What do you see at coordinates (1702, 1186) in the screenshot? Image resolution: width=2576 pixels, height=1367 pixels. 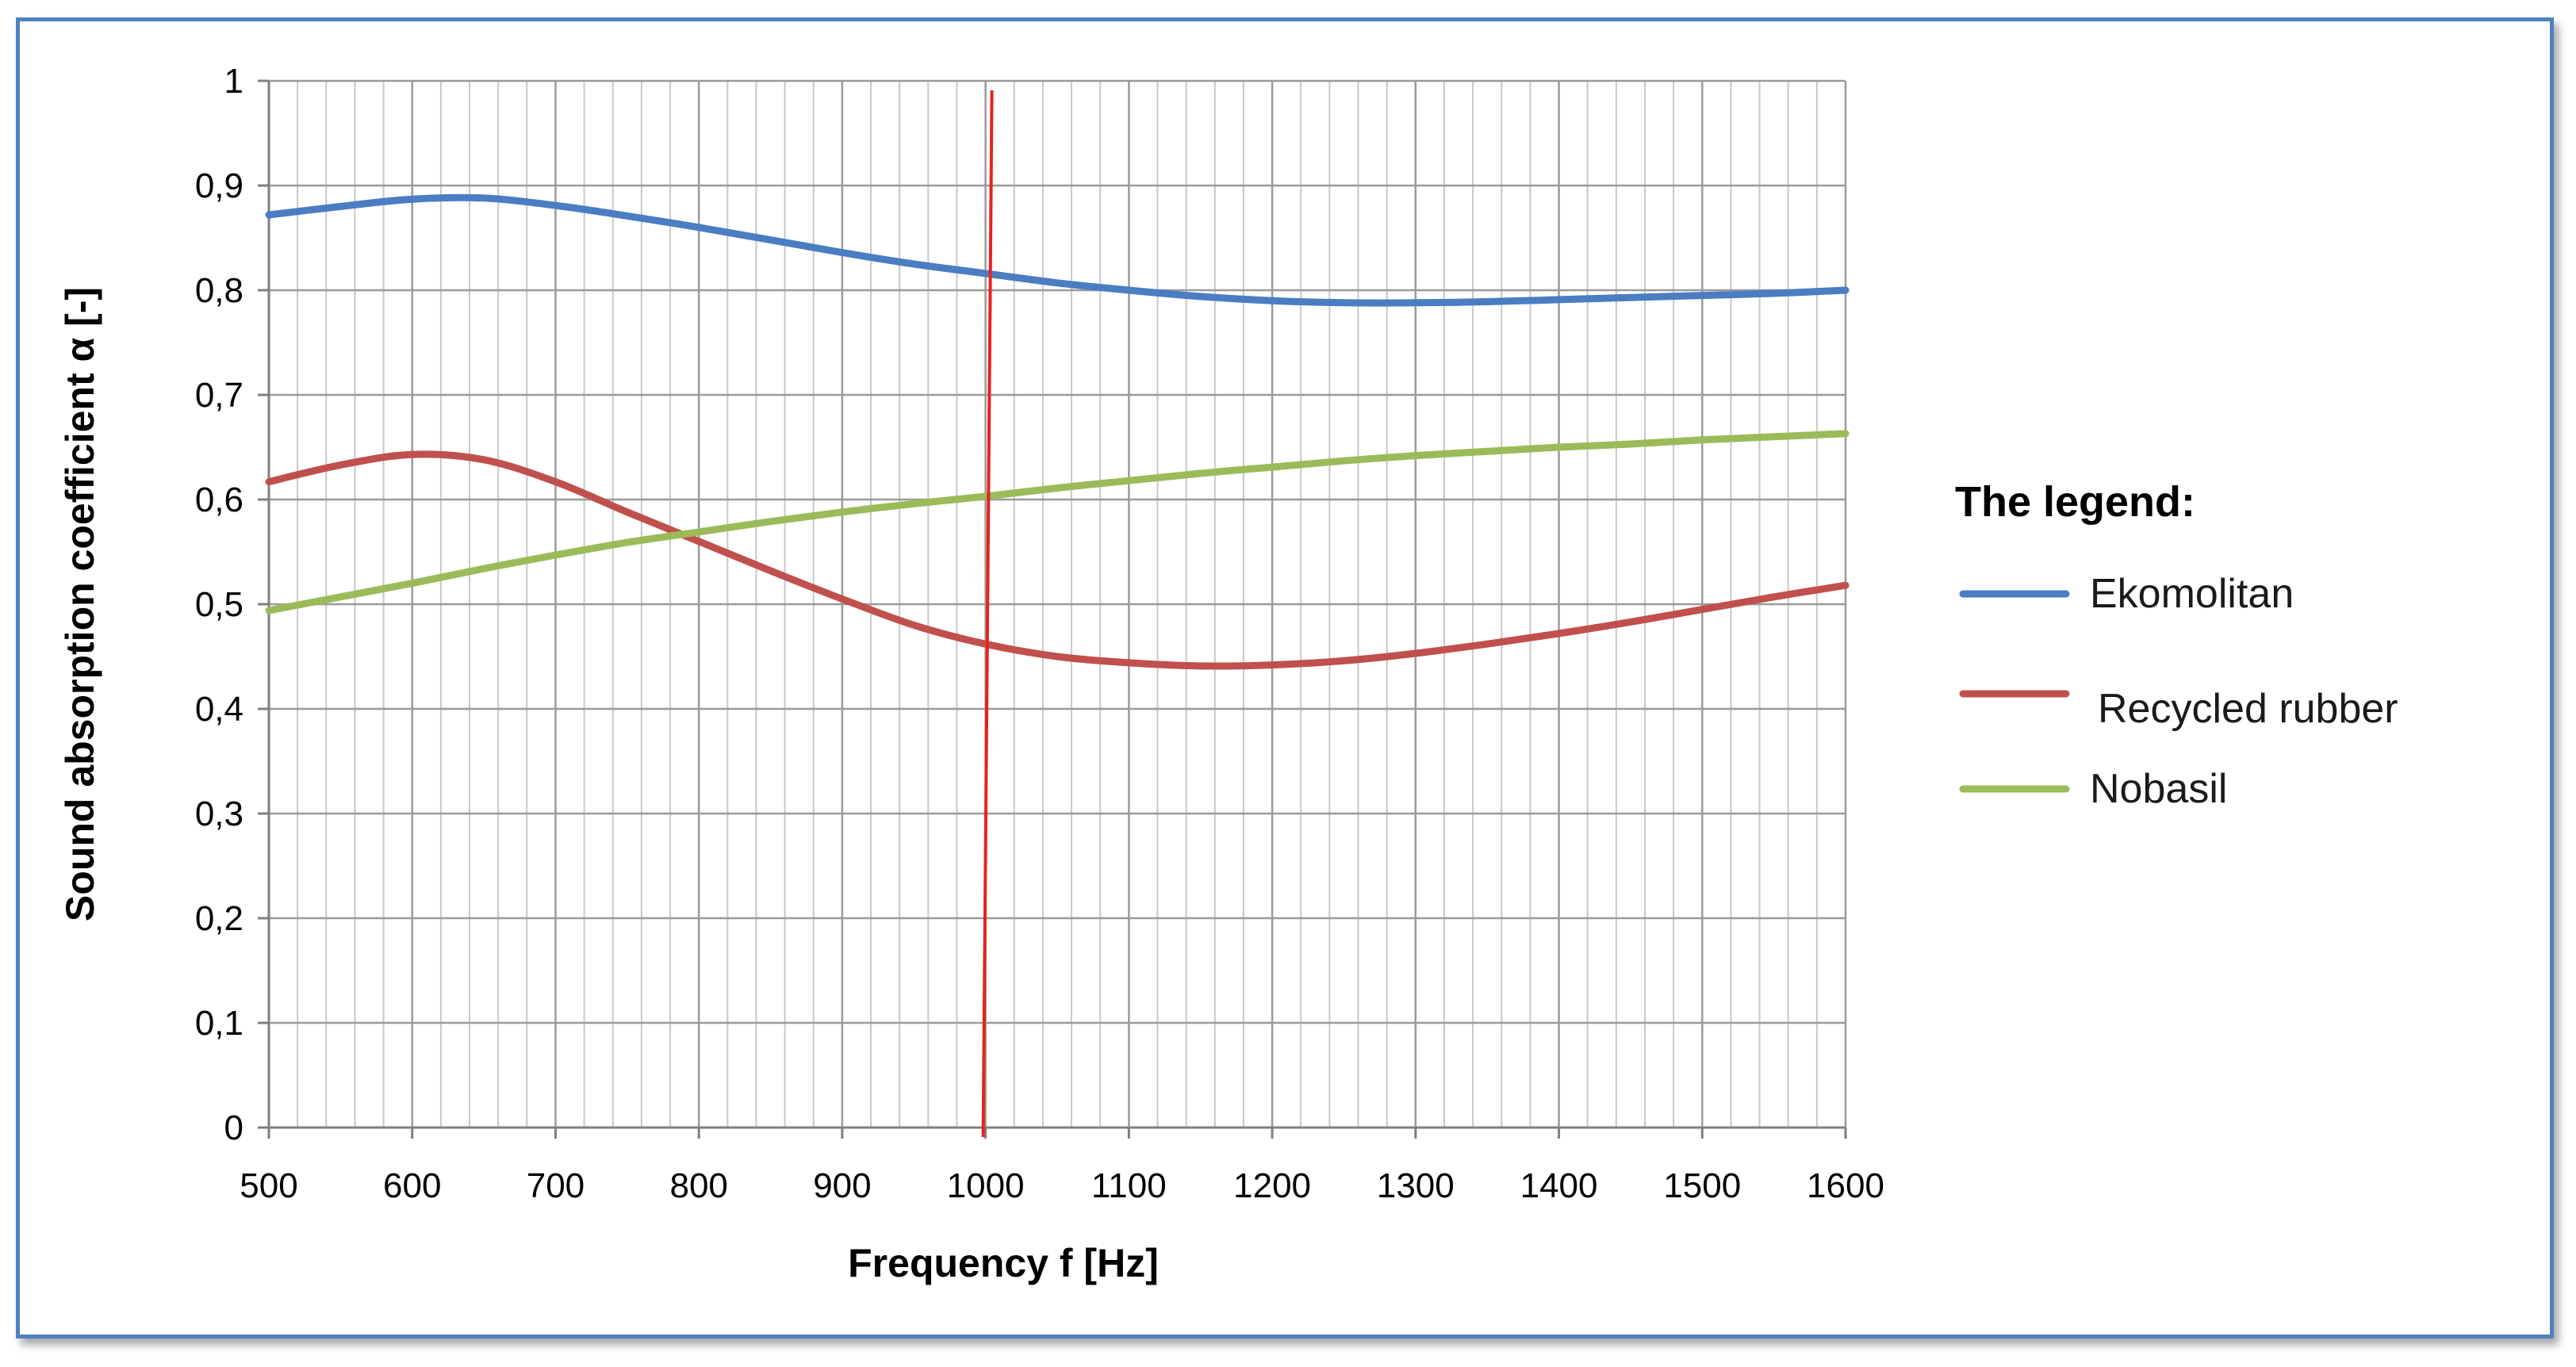 I see `x-tick-label: 1500` at bounding box center [1702, 1186].